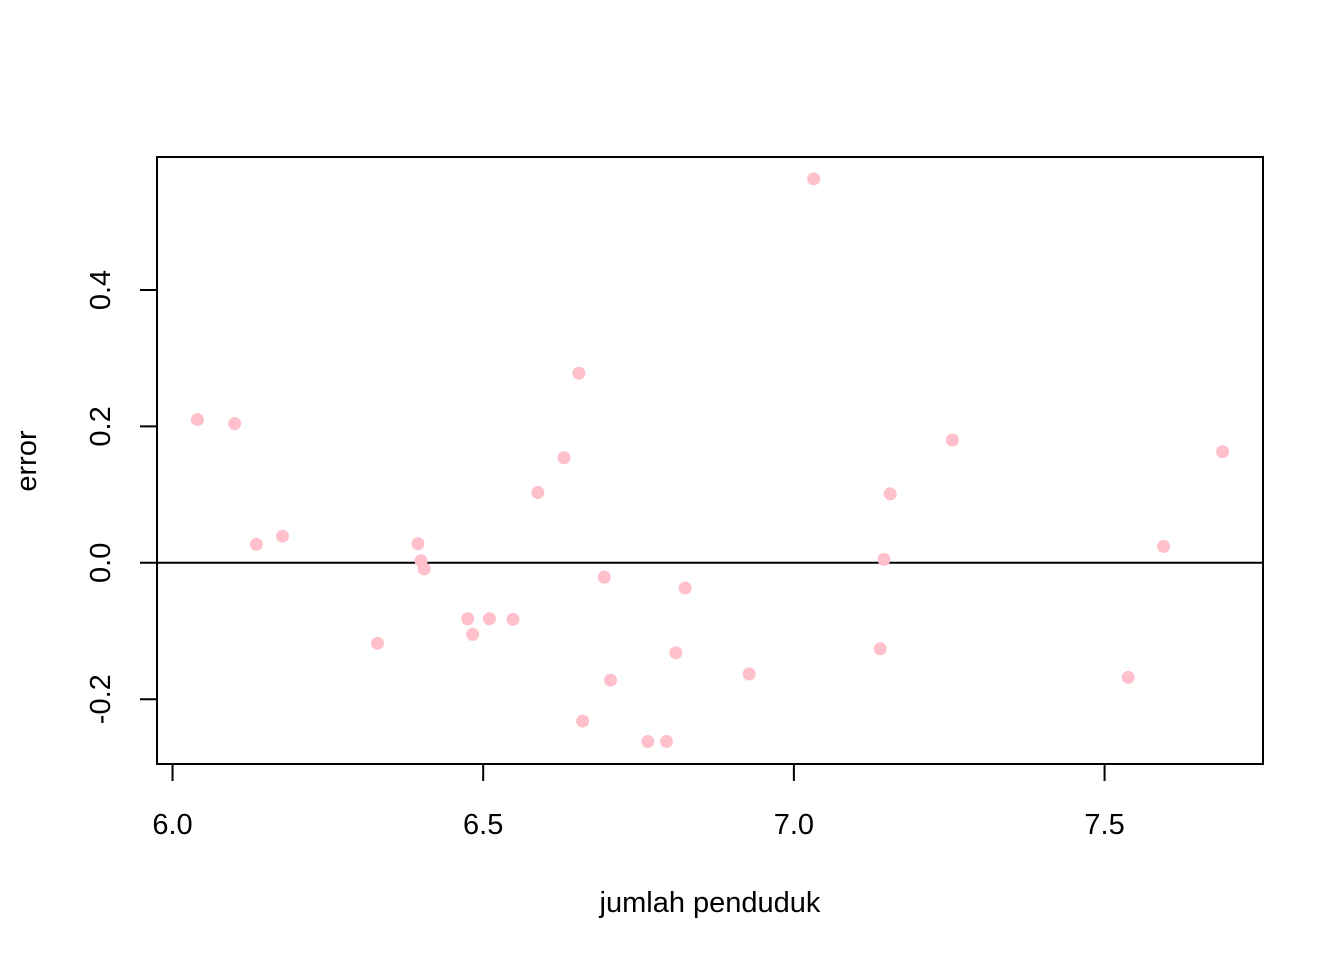 This screenshot has height=960, width=1344. What do you see at coordinates (172, 825) in the screenshot?
I see `x-tick-label: 6.0` at bounding box center [172, 825].